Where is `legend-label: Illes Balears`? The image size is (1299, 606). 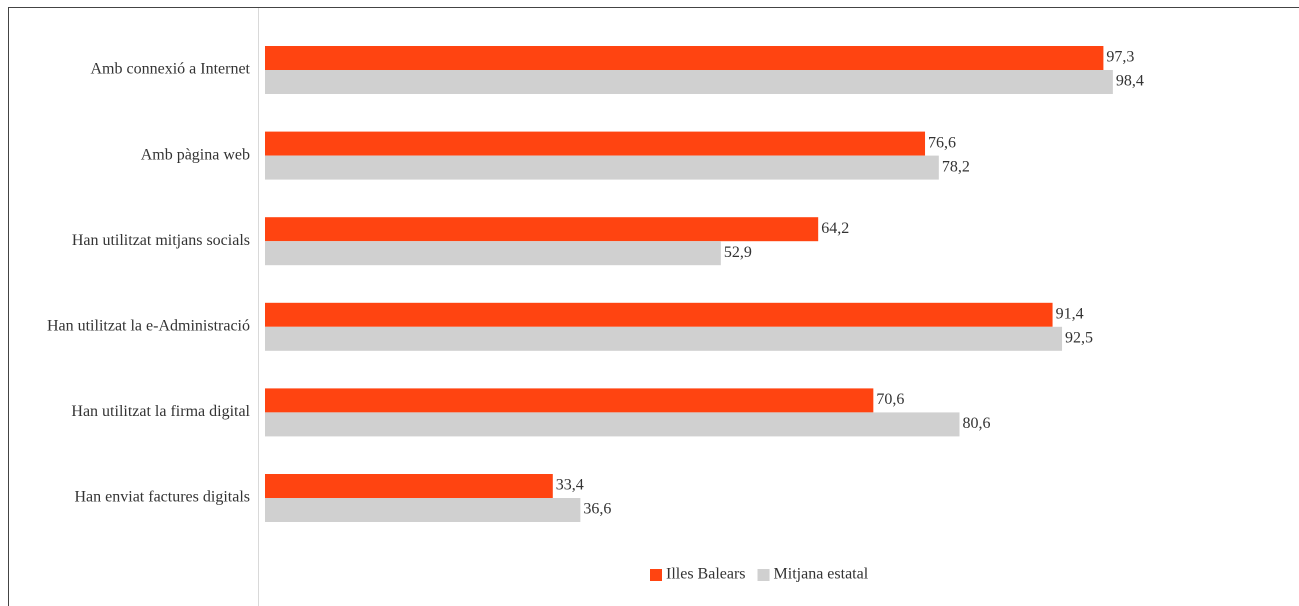
legend-label: Illes Balears is located at coordinates (706, 574).